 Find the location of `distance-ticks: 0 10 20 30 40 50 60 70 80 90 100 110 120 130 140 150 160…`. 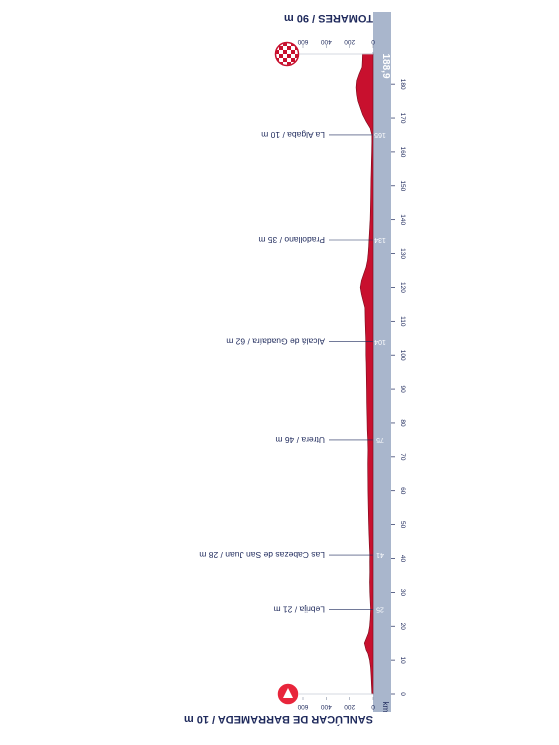

distance-ticks: 0 10 20 30 40 50 60 70 80 90 100 110 120 130 140 150 160… is located at coordinates (398, 387).